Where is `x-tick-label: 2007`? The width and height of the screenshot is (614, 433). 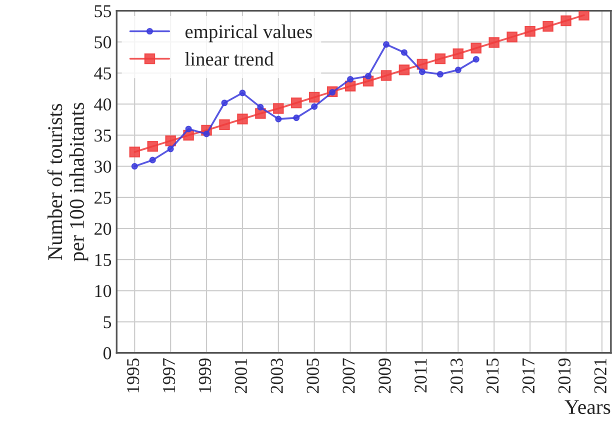
x-tick-label: 2007 is located at coordinates (348, 376).